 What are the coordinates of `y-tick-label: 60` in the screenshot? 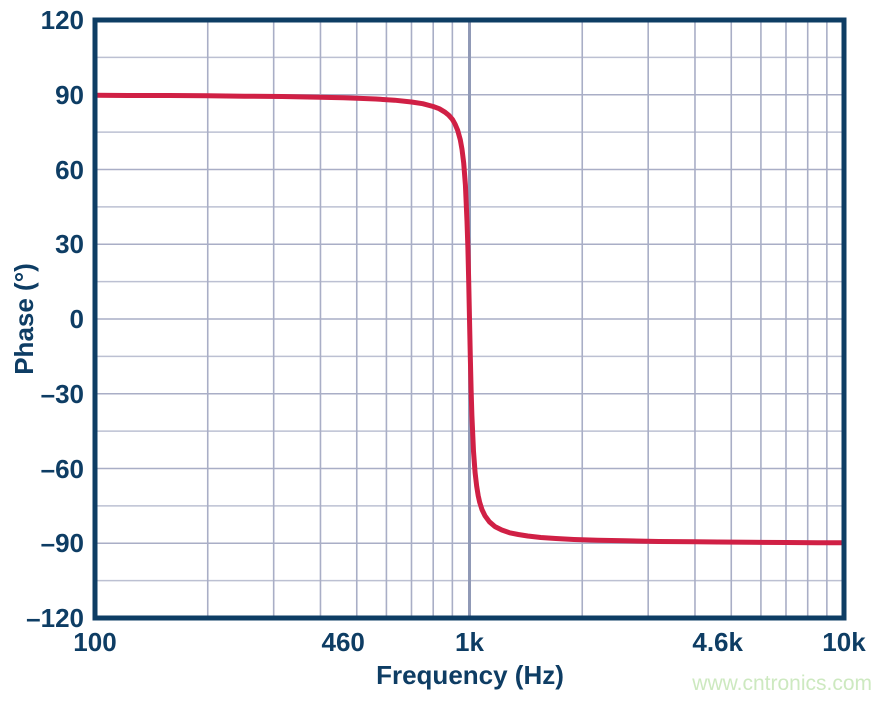 It's located at (69, 169).